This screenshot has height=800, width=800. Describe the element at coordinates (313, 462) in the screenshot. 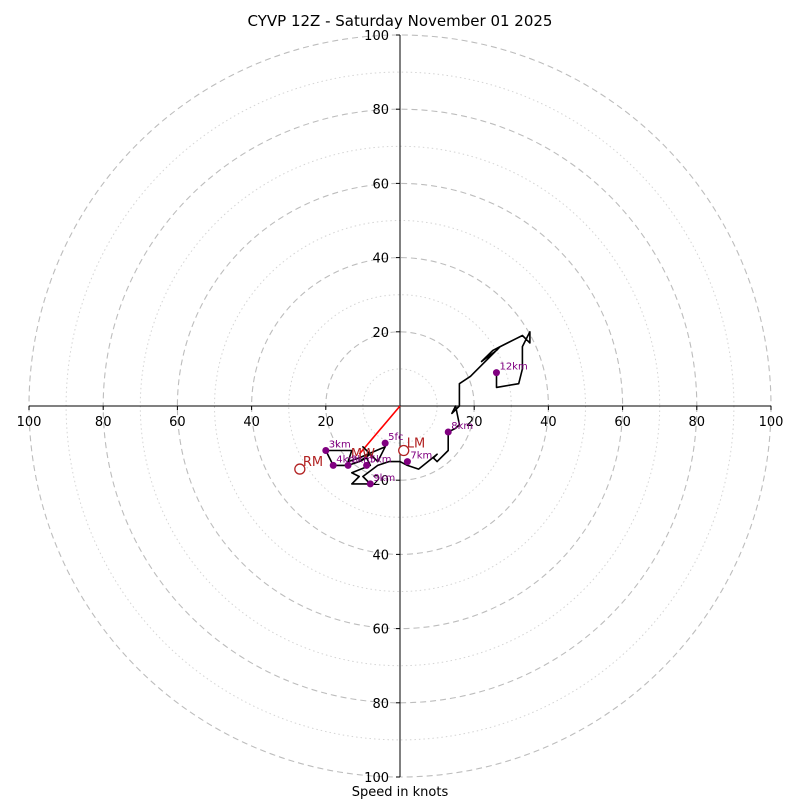

I see `storm-motion-label: RM` at that location.